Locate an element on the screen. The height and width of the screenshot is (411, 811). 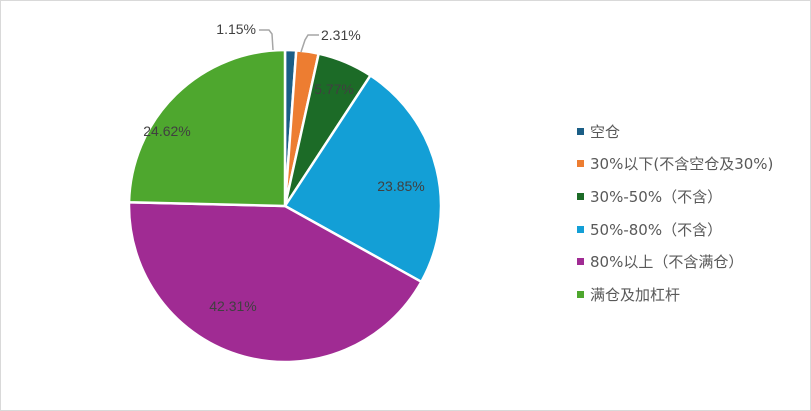
data-label: 2.31% is located at coordinates (341, 35).